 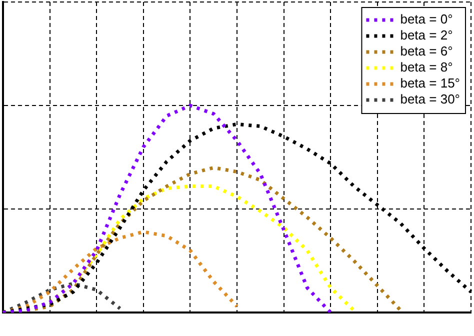 What do you see at coordinates (426, 67) in the screenshot?
I see `legend-label: beta = 8°` at bounding box center [426, 67].